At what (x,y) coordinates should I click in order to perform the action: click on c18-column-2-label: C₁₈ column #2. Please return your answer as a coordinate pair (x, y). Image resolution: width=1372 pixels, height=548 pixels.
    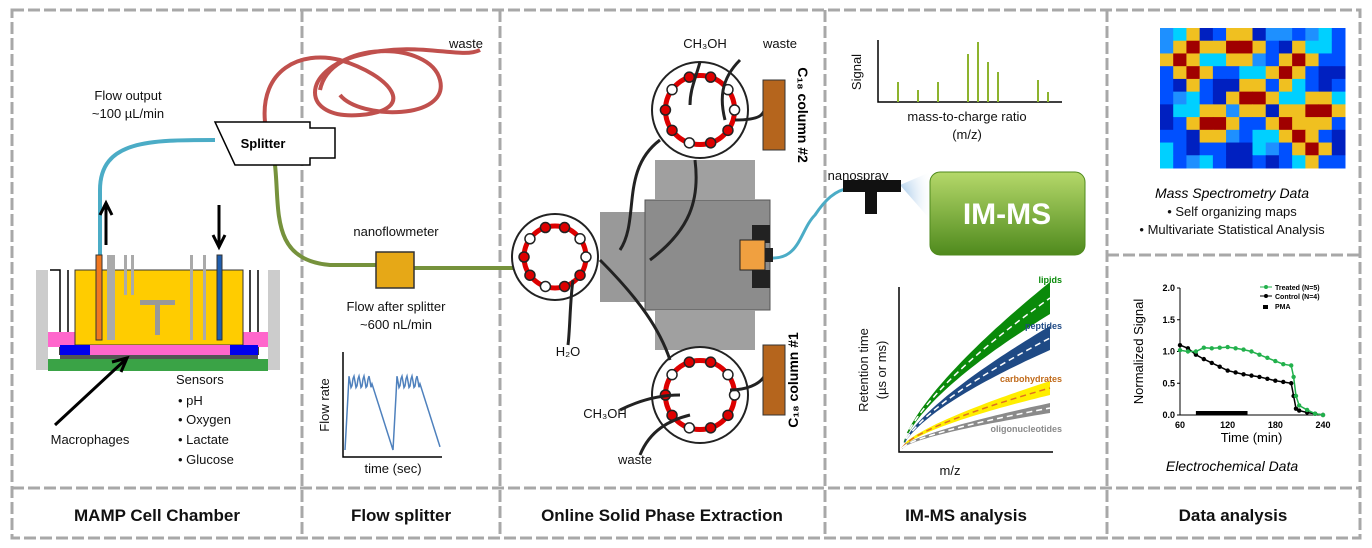
    Looking at the image, I should click on (803, 115).